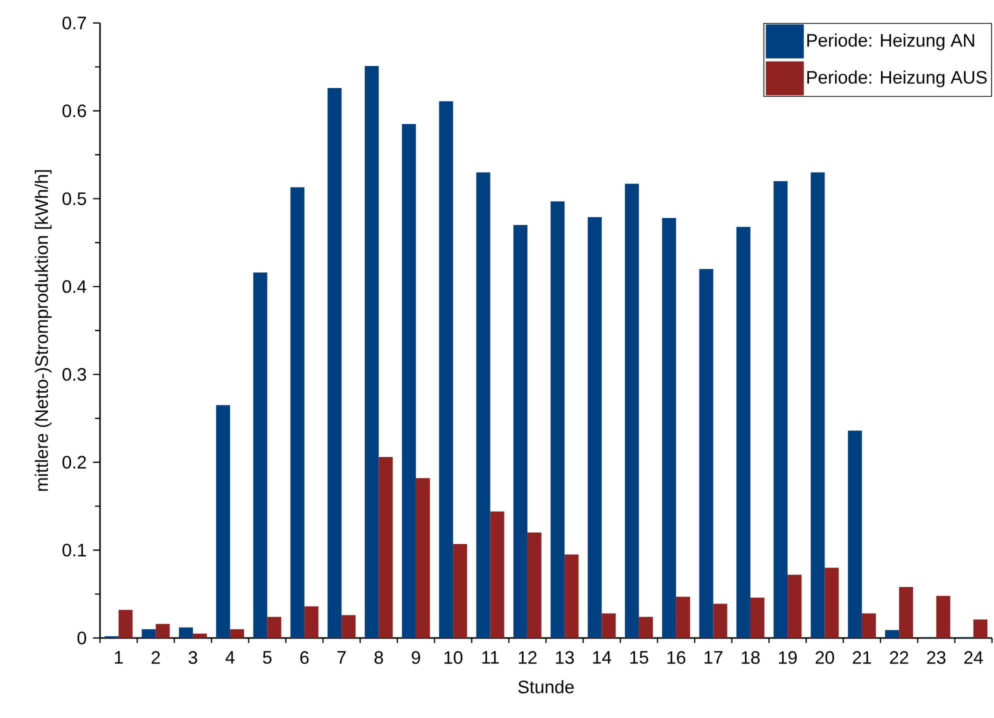 This screenshot has height=718, width=994. What do you see at coordinates (118, 657) in the screenshot?
I see `x-tick-label: 1` at bounding box center [118, 657].